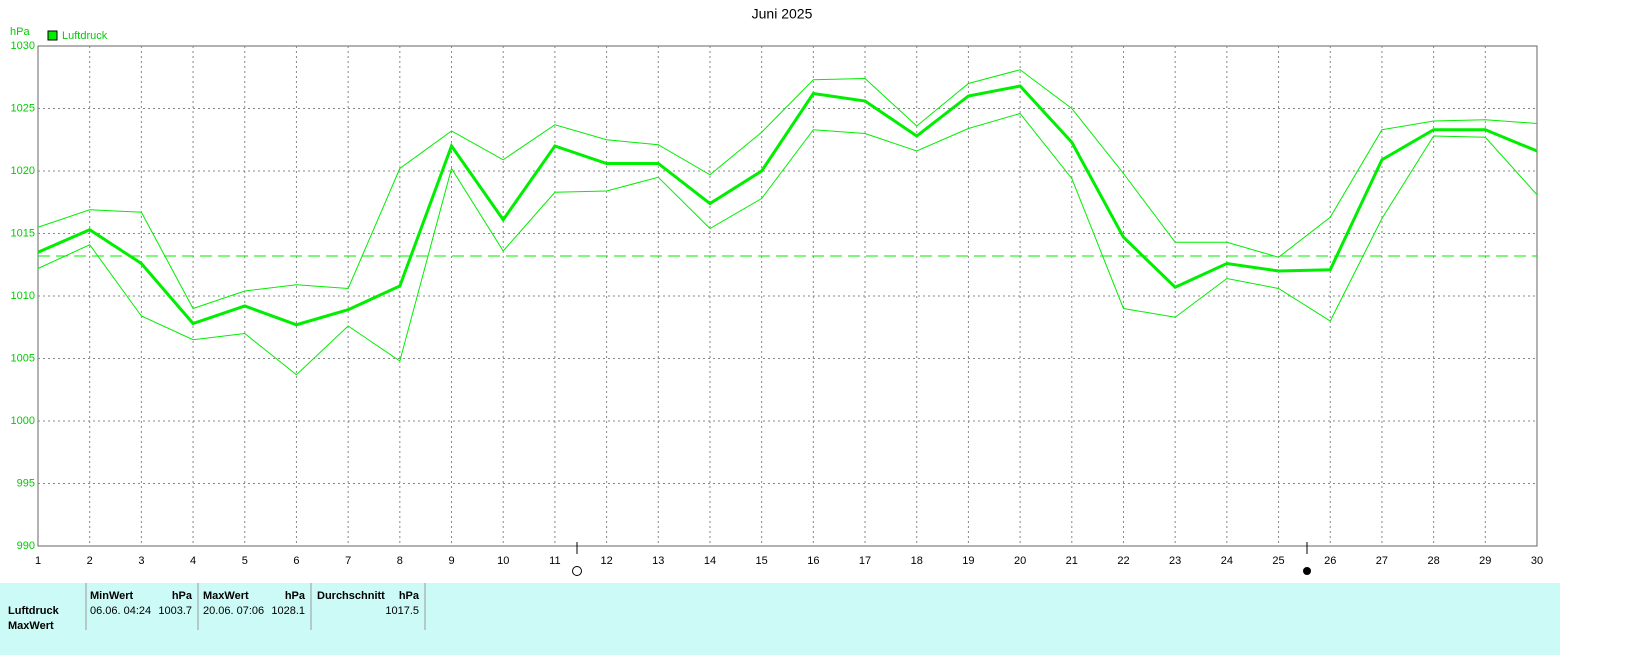 Image resolution: width=1631 pixels, height=660 pixels. I want to click on y-tick-label: 990, so click(26, 546).